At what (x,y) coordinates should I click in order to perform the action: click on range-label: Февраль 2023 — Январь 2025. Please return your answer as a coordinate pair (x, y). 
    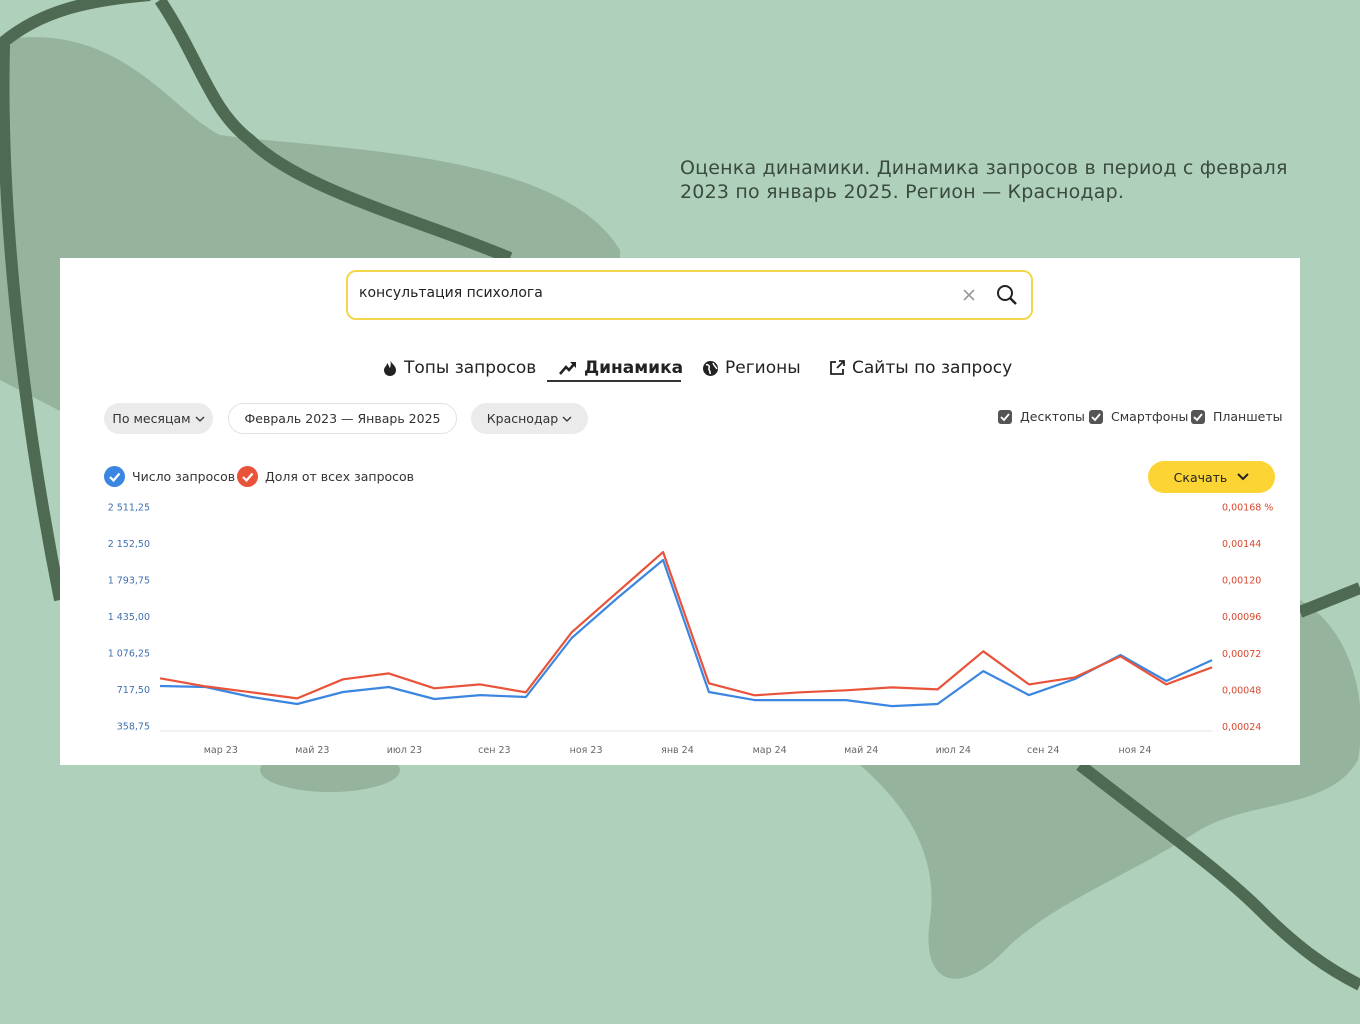
    Looking at the image, I should click on (342, 418).